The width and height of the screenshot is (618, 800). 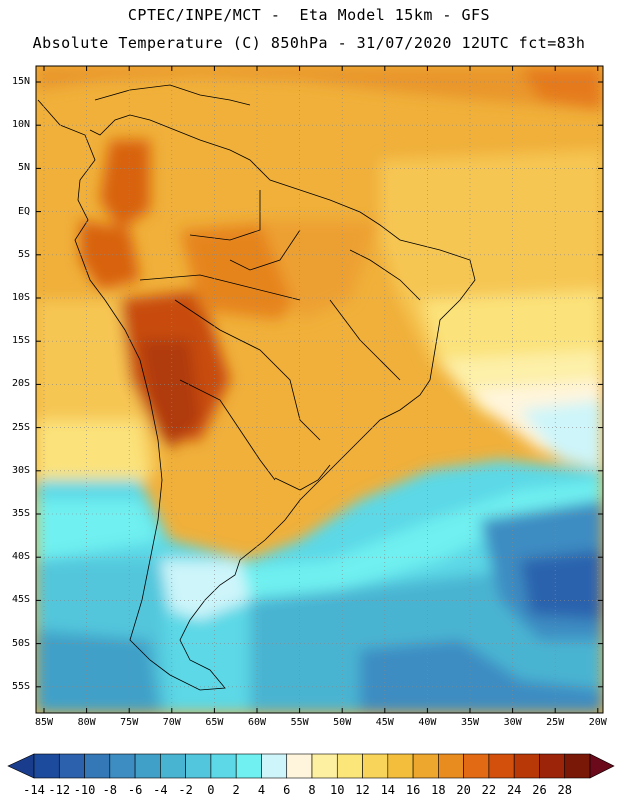 What do you see at coordinates (20, 513) in the screenshot?
I see `lat-label: 35S` at bounding box center [20, 513].